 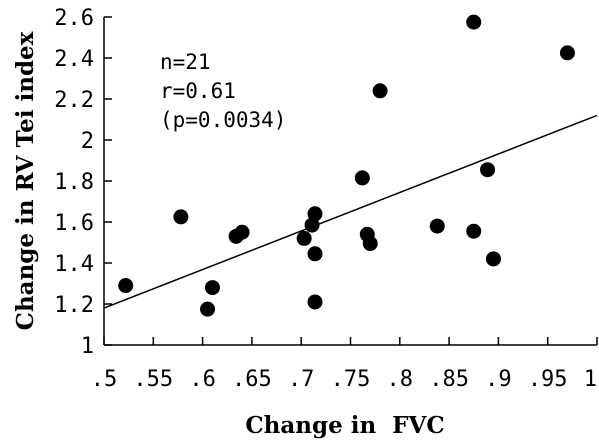 What do you see at coordinates (104, 379) in the screenshot?
I see `x-tick-label: .5` at bounding box center [104, 379].